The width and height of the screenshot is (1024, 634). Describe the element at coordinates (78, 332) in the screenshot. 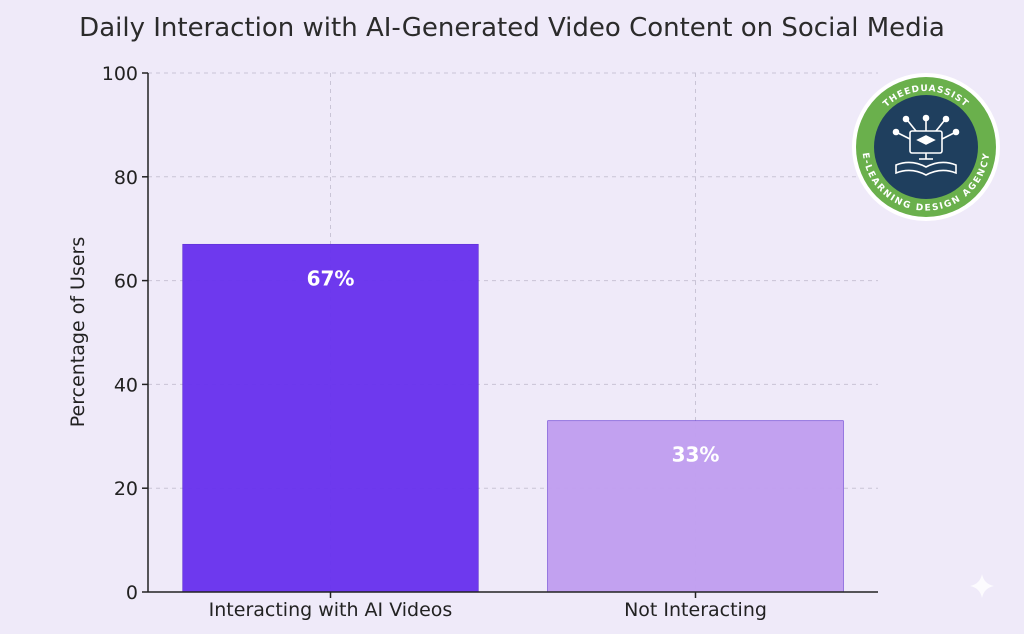

I see `y-axis-label: Percentage of Users` at that location.